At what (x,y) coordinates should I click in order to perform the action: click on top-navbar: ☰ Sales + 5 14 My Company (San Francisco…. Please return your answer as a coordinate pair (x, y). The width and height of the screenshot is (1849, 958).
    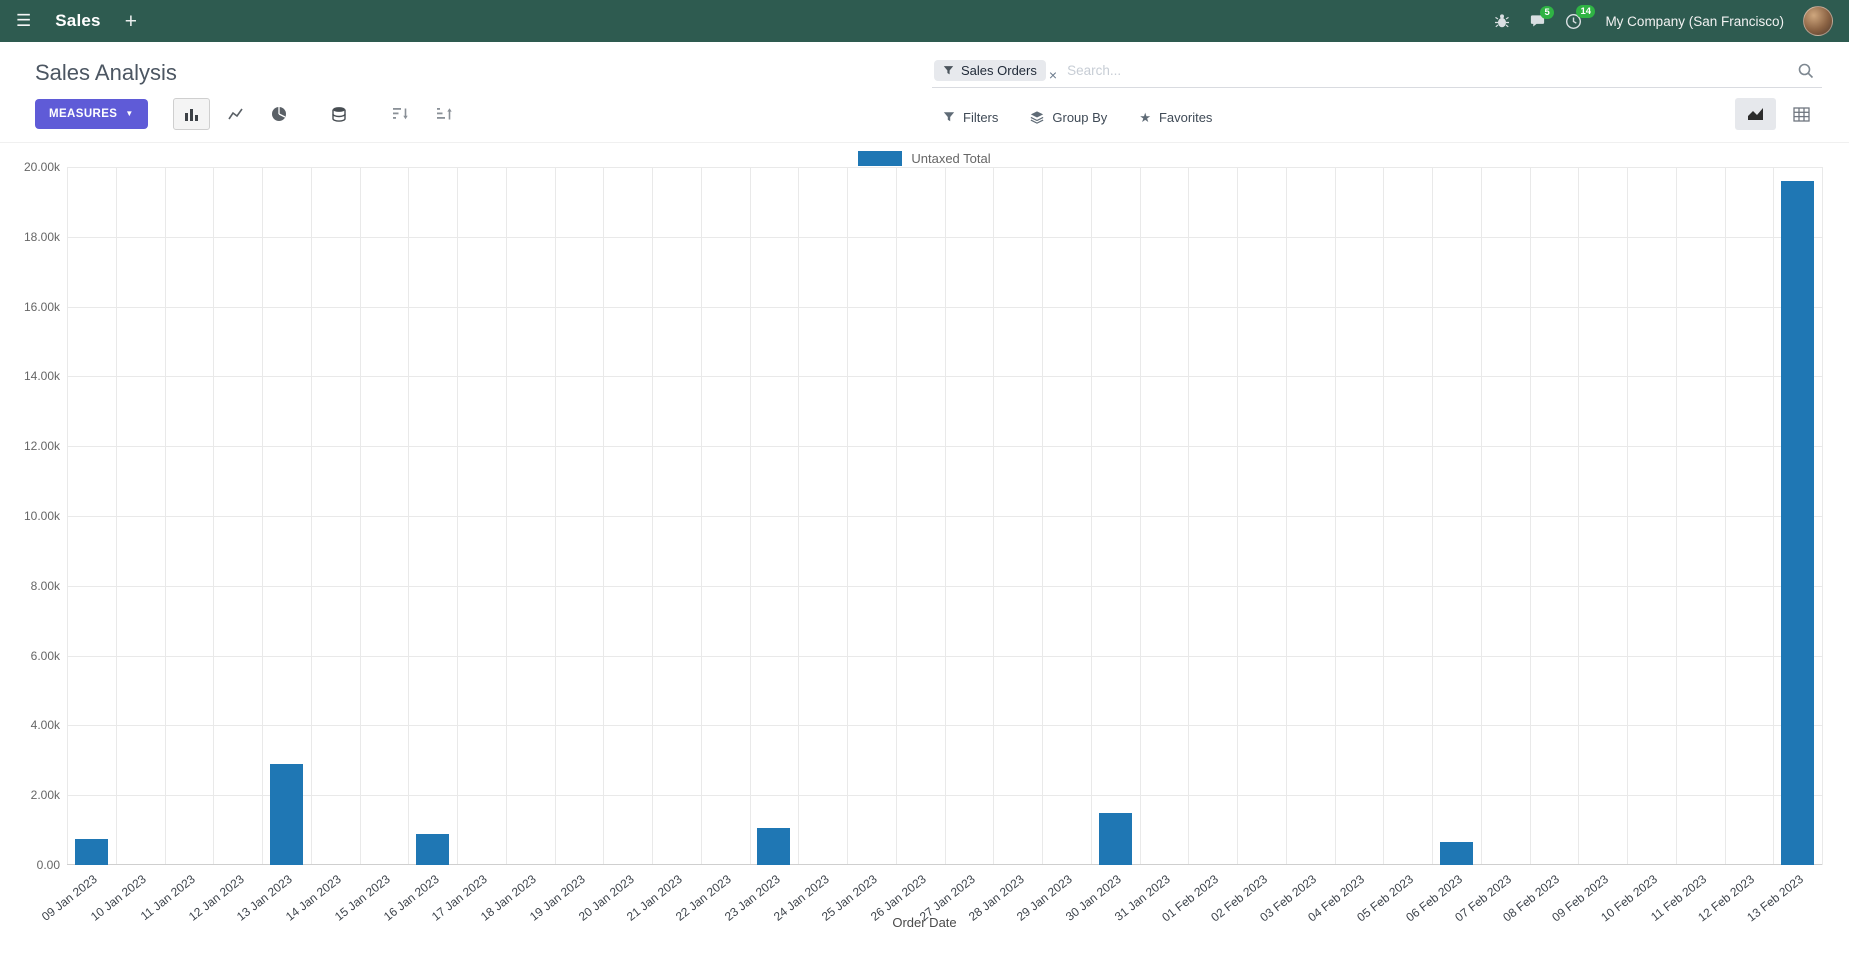
    Looking at the image, I should click on (924, 21).